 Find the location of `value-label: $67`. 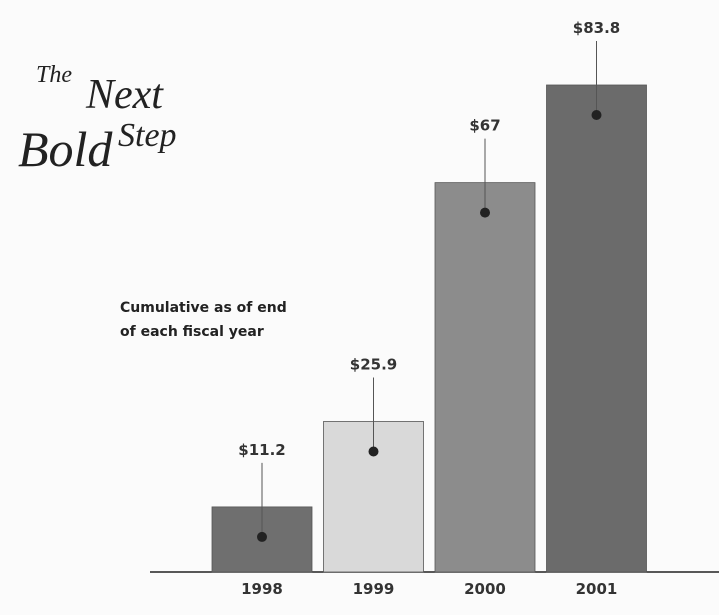

value-label: $67 is located at coordinates (484, 126).